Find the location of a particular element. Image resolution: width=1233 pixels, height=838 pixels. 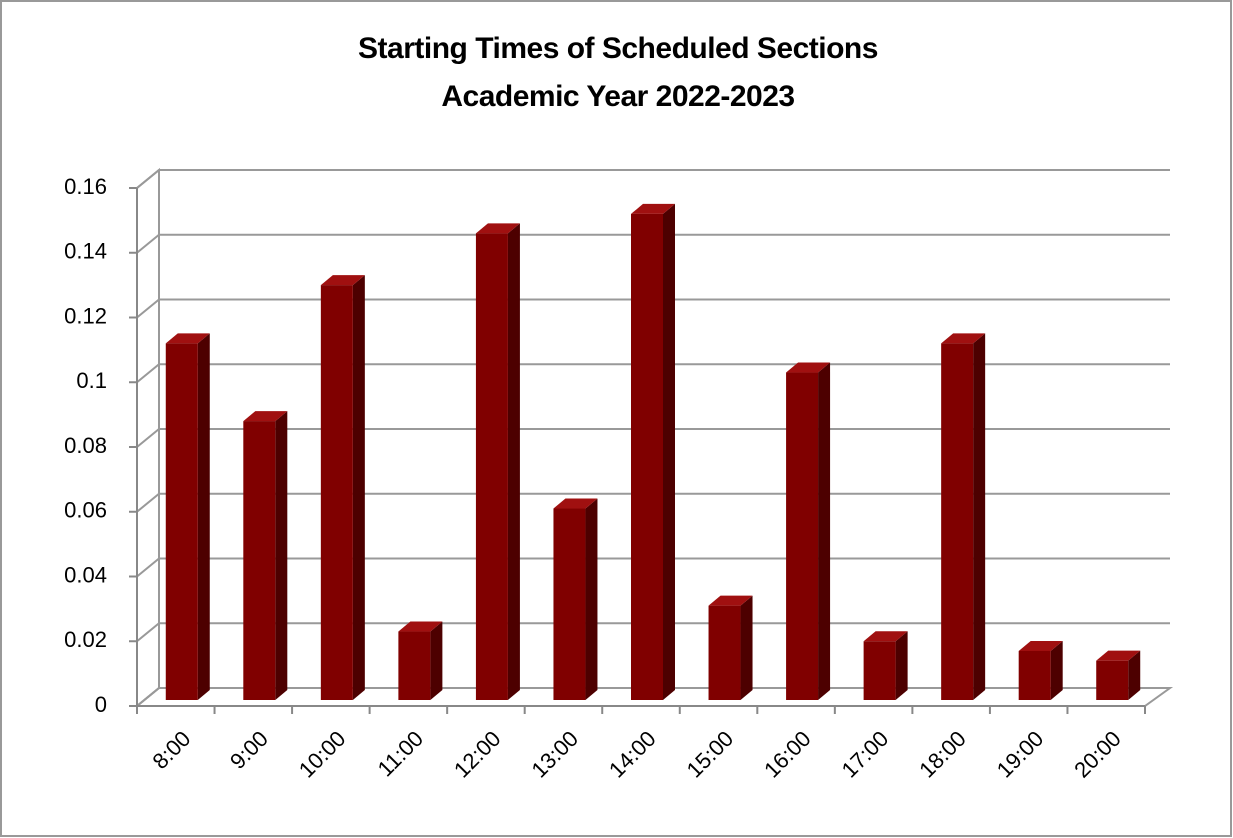

y-tick-label: 0.08 is located at coordinates (85, 445).